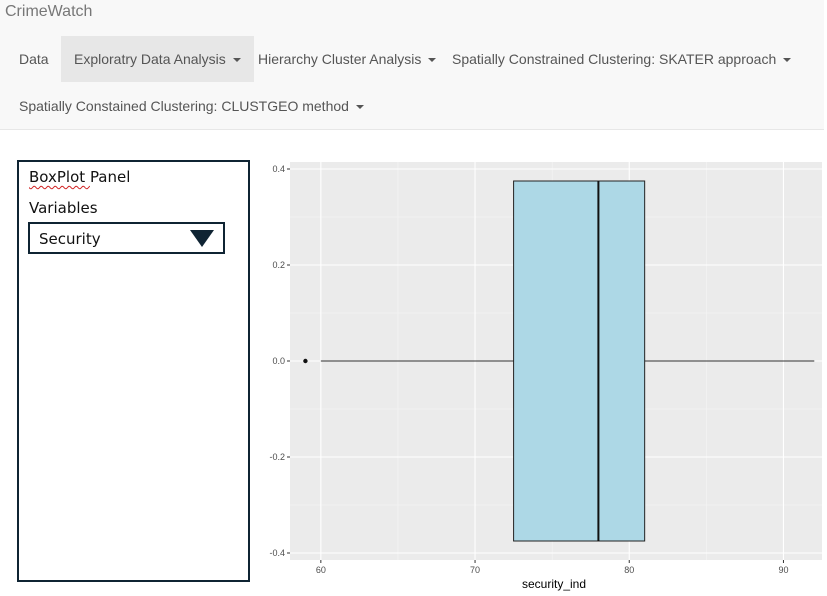 The height and width of the screenshot is (596, 827). Describe the element at coordinates (783, 570) in the screenshot. I see `x-tick-label: 90` at that location.